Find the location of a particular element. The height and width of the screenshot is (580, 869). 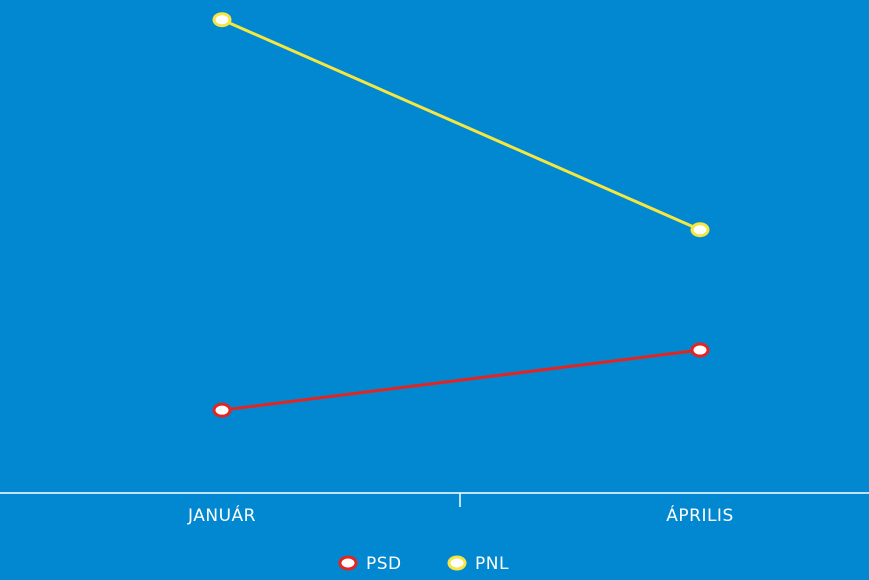

x-tick-label: ÁPRILIS is located at coordinates (699, 515).